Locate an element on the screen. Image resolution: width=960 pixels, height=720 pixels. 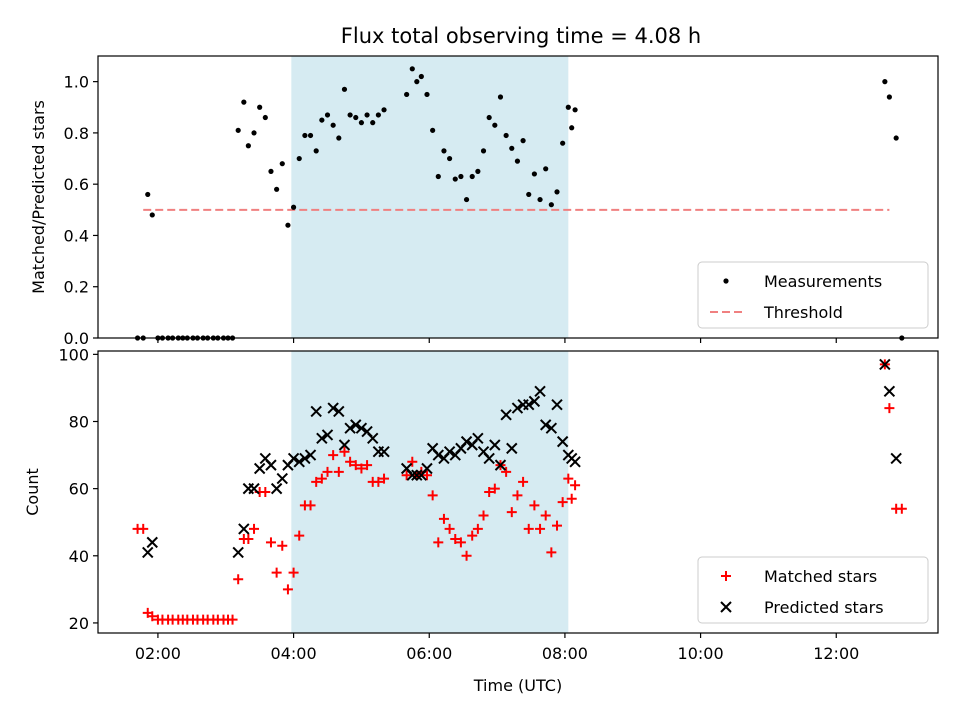
legend-label: Threshold is located at coordinates (803, 312).